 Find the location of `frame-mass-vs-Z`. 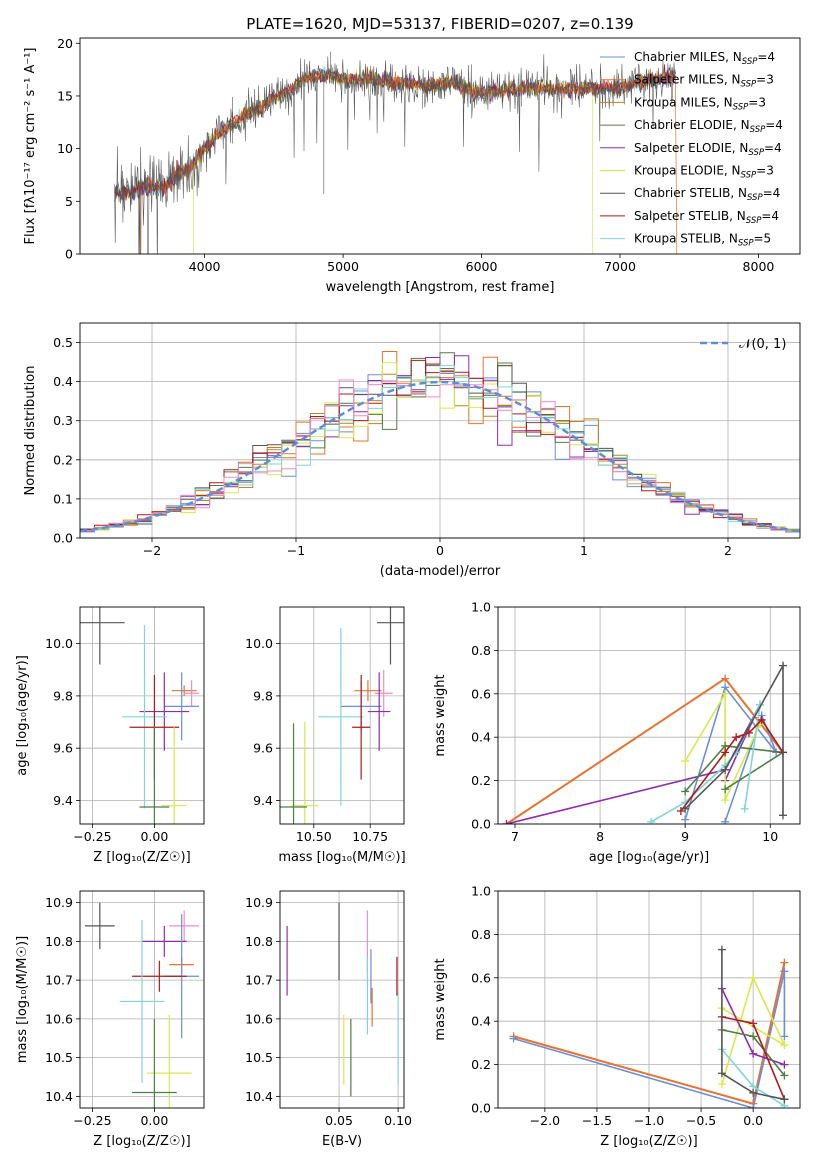

frame-mass-vs-Z is located at coordinates (142, 999).